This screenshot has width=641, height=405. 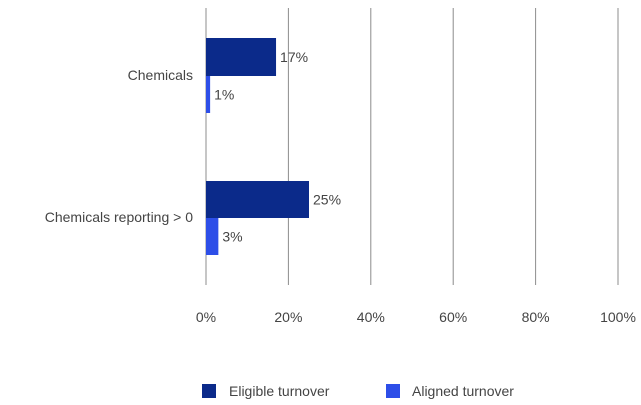 What do you see at coordinates (273, 146) in the screenshot?
I see `bars: 17% 1% 25% 3%` at bounding box center [273, 146].